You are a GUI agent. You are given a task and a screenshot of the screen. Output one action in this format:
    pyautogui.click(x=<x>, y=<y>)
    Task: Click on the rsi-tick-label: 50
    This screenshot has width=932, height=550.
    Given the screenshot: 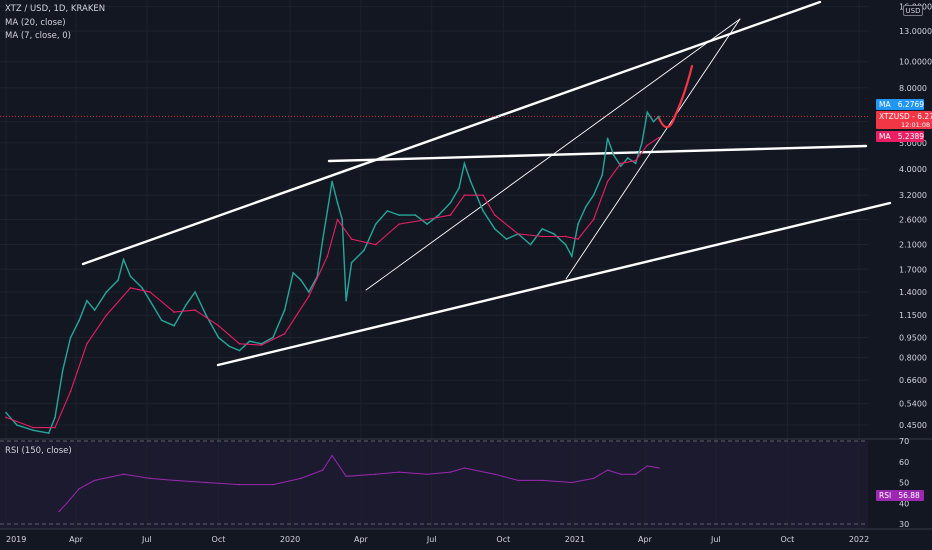 What is the action you would take?
    pyautogui.click(x=904, y=483)
    